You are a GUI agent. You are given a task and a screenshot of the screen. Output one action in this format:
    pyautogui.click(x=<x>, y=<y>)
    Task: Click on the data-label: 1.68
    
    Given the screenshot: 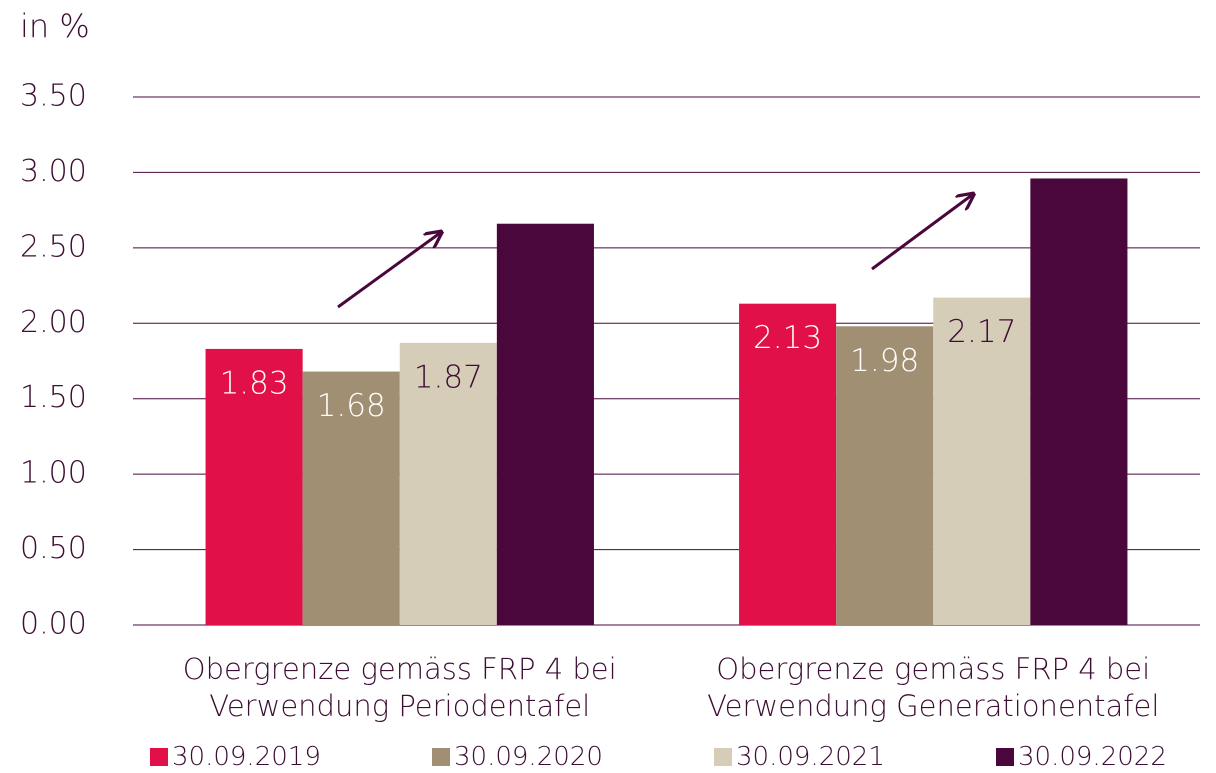 What is the action you would take?
    pyautogui.click(x=351, y=406)
    